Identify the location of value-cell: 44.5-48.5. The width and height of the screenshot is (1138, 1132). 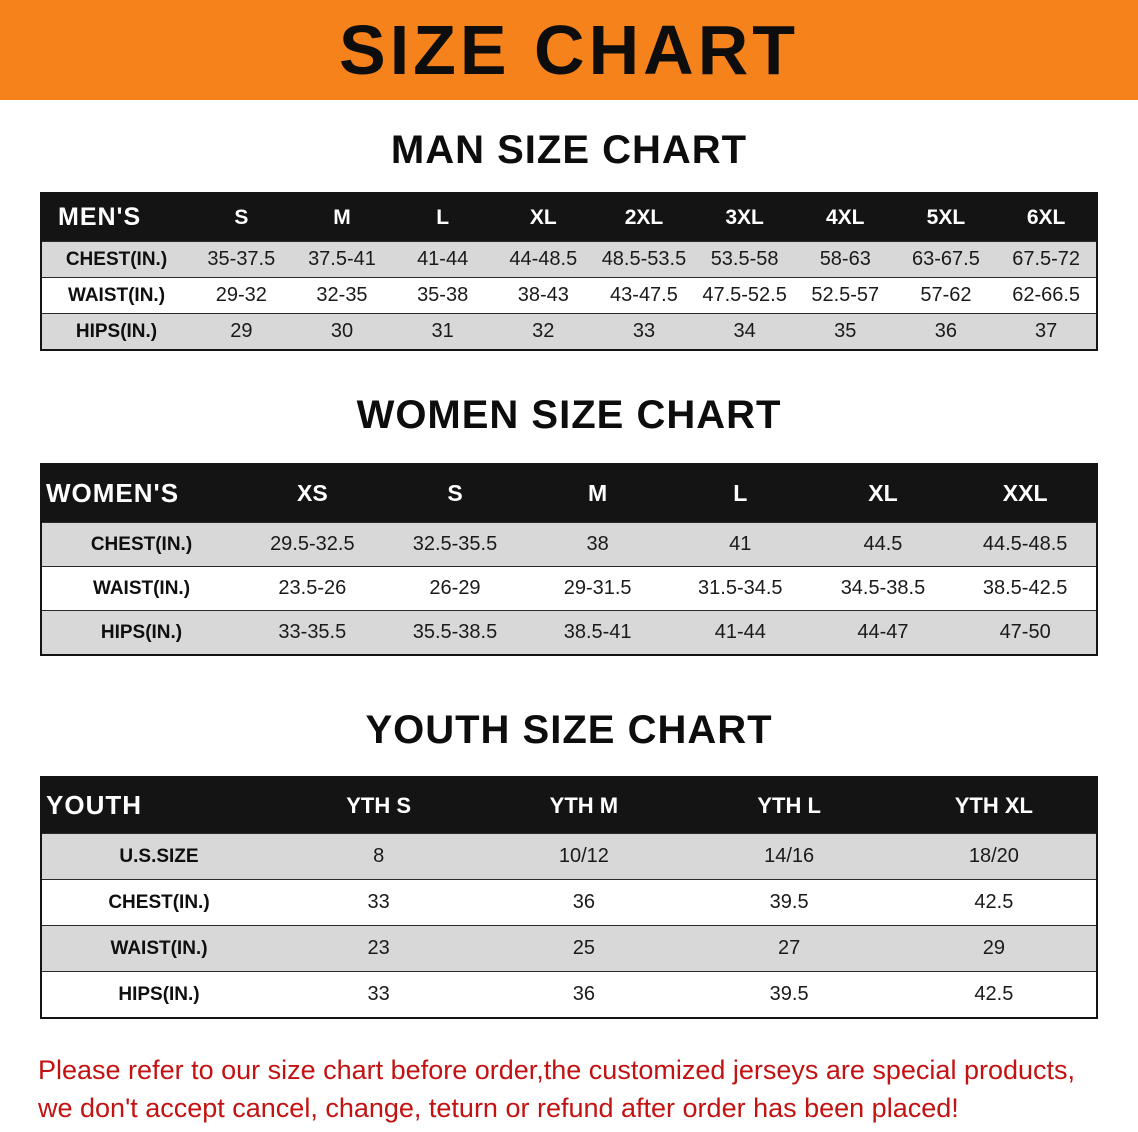
(1025, 544).